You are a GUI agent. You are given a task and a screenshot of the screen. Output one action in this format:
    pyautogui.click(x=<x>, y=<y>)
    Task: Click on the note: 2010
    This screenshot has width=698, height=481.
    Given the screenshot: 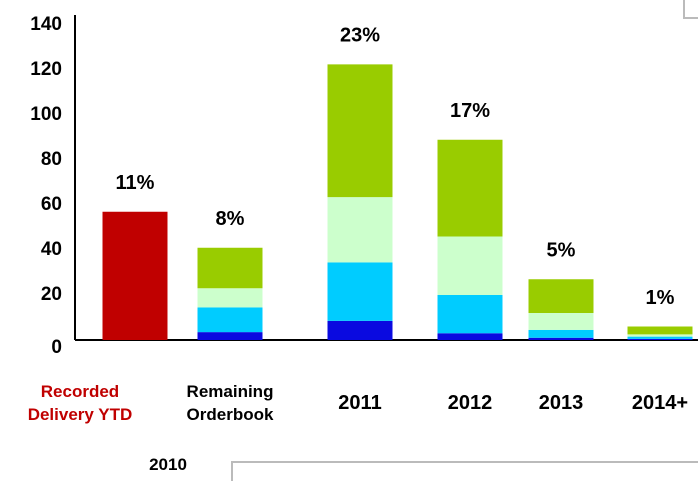 What is the action you would take?
    pyautogui.click(x=168, y=464)
    